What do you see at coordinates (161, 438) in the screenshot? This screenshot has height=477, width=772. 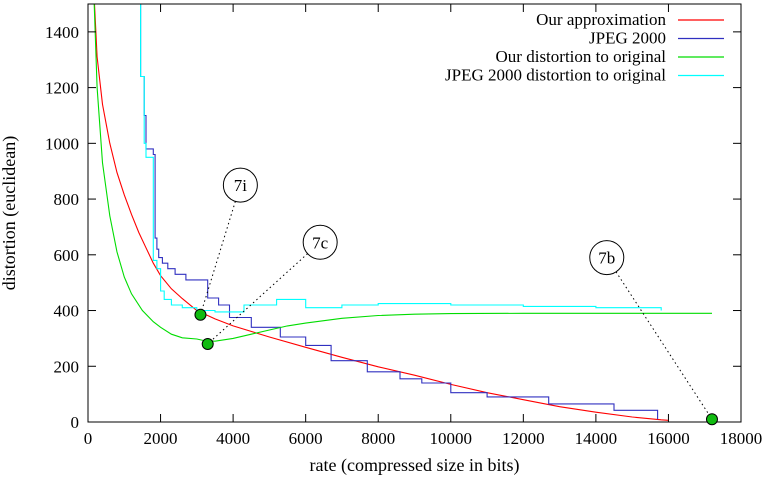 I see `x-tick-label: 2000` at bounding box center [161, 438].